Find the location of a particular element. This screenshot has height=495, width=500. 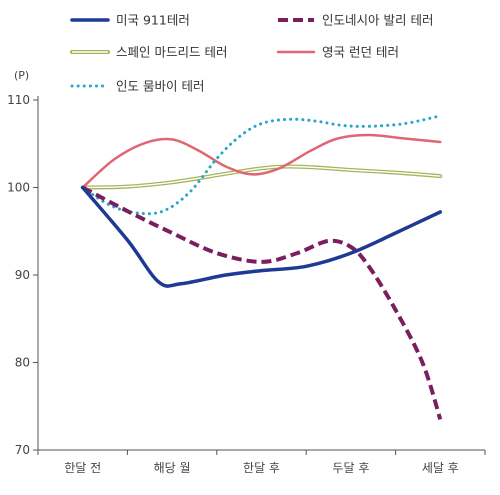

y-tick-label: 100 is located at coordinates (18, 188).